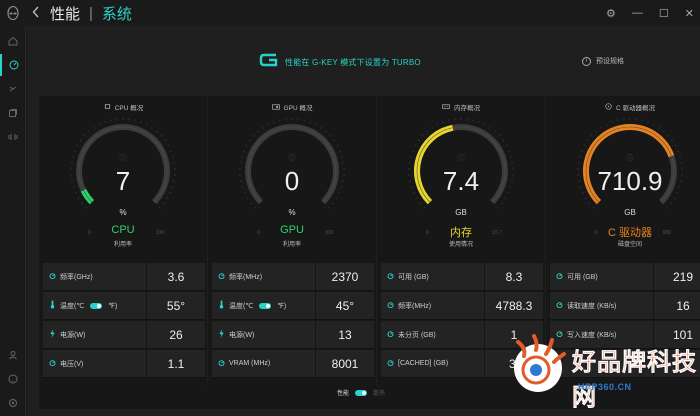  I want to click on cpu-gauge-min-label: 0, so click(89, 233).